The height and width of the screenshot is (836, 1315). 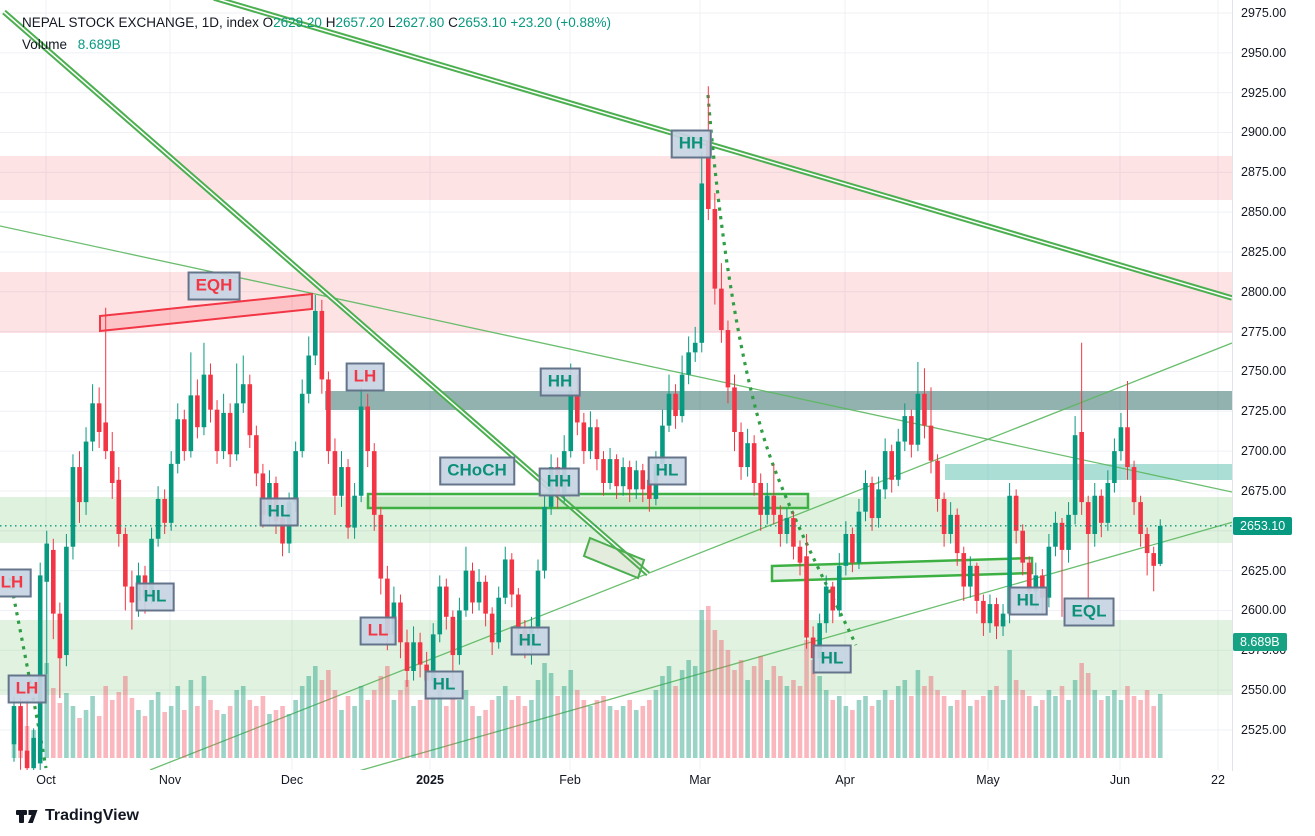 I want to click on time-tick-dec: Dec, so click(x=292, y=780).